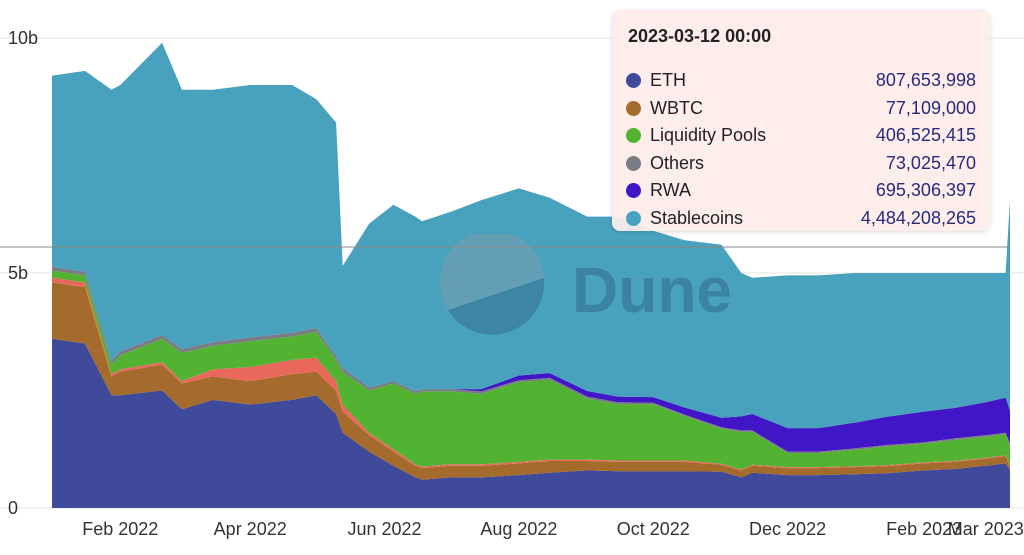 The image size is (1024, 555). I want to click on tooltip-row: ETH 807,653,998, so click(801, 81).